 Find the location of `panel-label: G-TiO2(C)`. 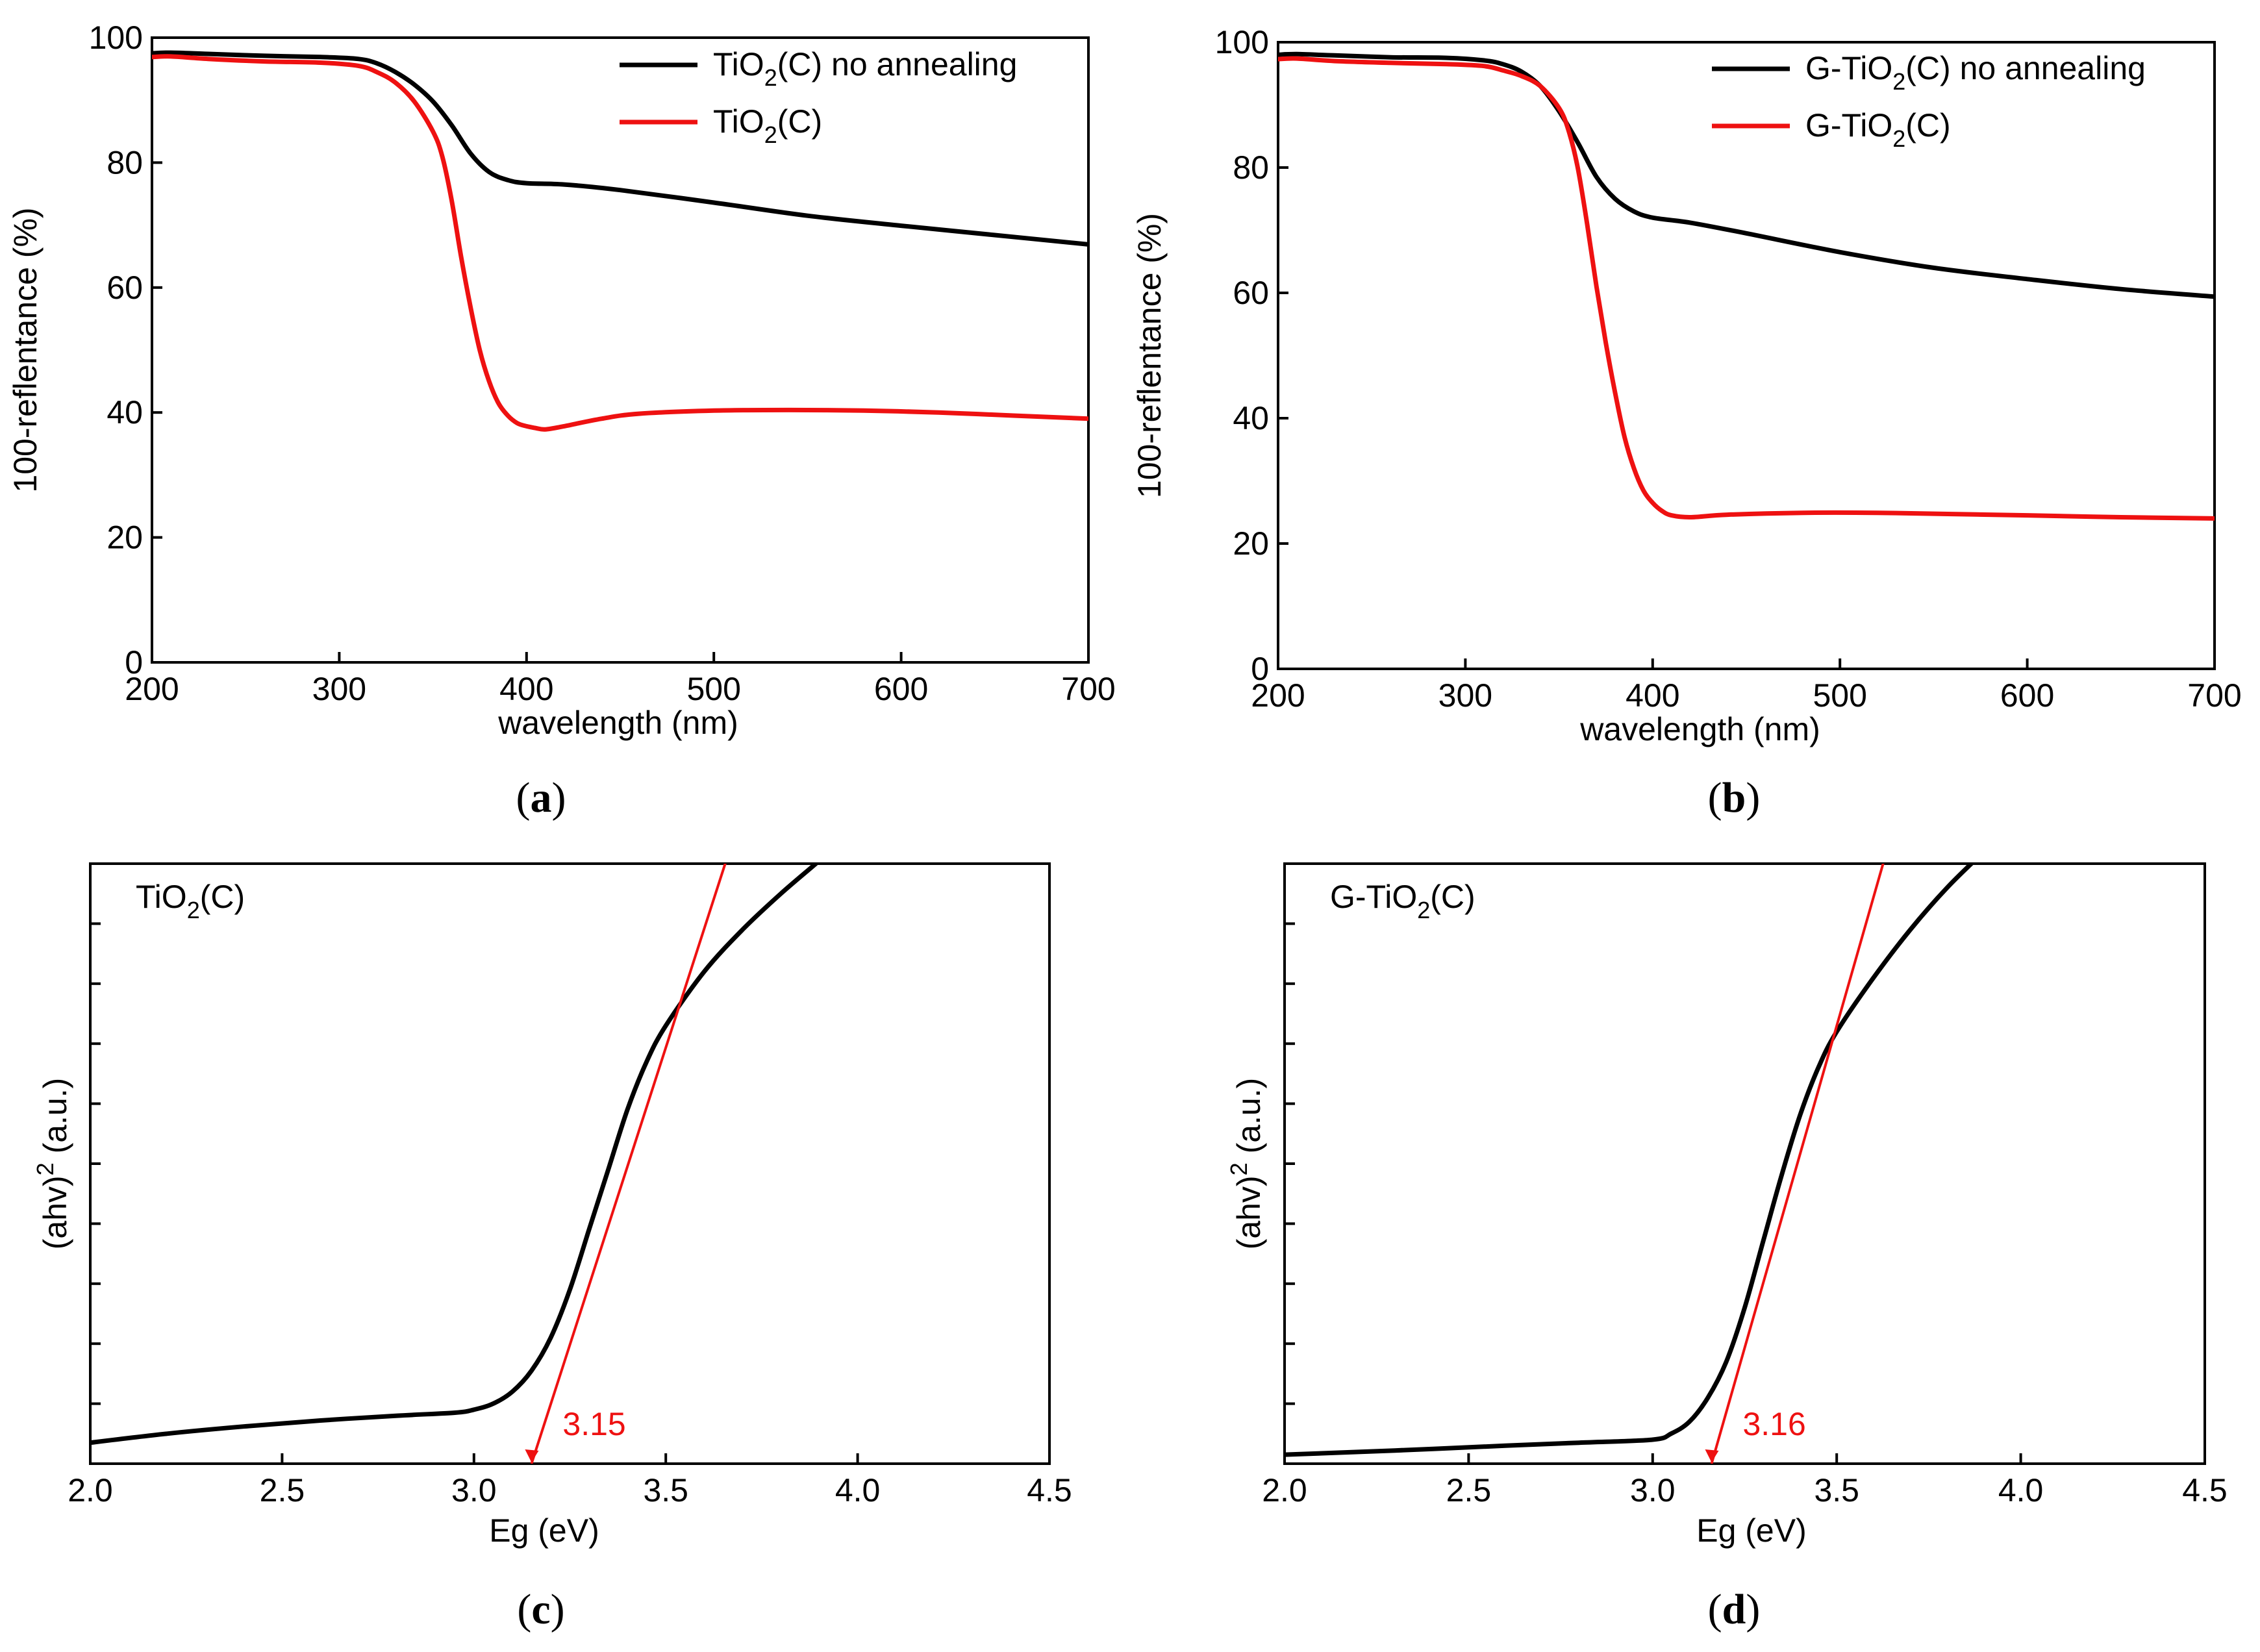

panel-label: G-TiO2(C) is located at coordinates (1403, 901).